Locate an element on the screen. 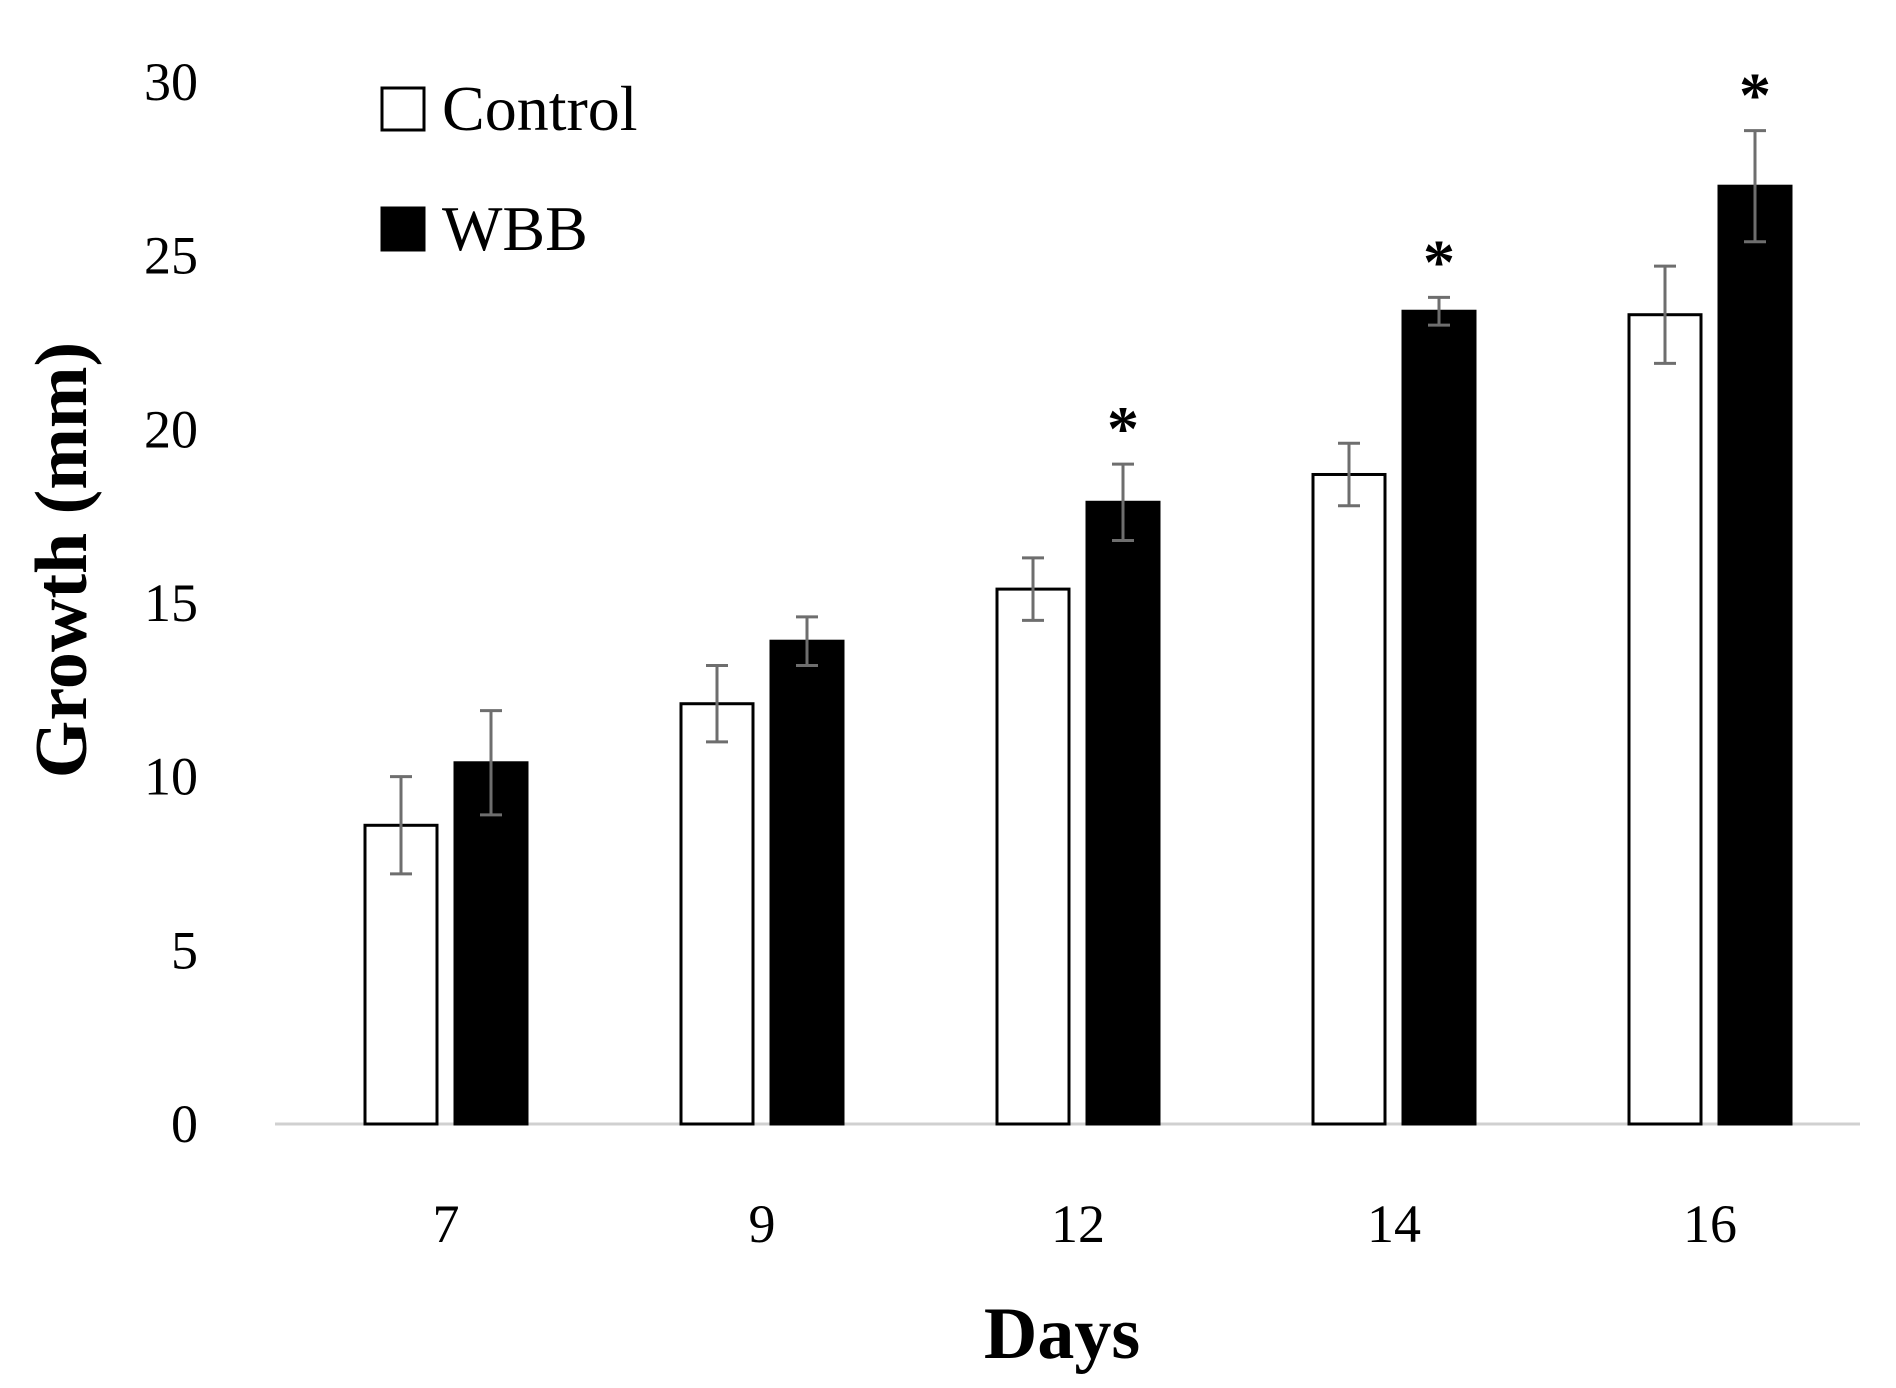 This screenshot has height=1388, width=1896. y-tick-label-25: 25 is located at coordinates (171, 256).